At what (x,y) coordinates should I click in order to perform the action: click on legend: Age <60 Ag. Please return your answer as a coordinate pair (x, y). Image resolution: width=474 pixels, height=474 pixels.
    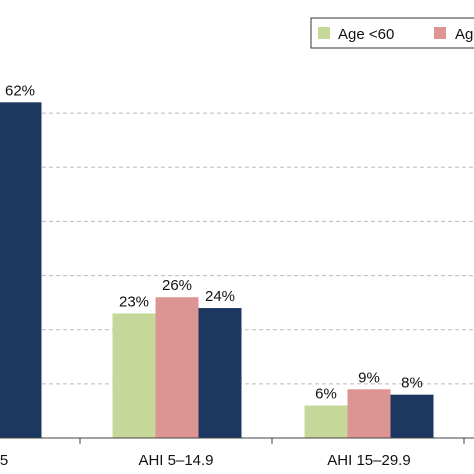
    Looking at the image, I should click on (392, 33).